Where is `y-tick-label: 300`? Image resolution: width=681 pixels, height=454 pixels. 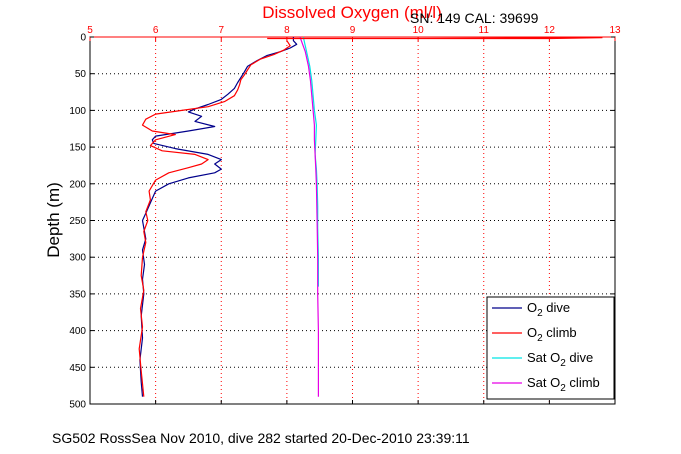 y-tick-label: 300 is located at coordinates (77, 258).